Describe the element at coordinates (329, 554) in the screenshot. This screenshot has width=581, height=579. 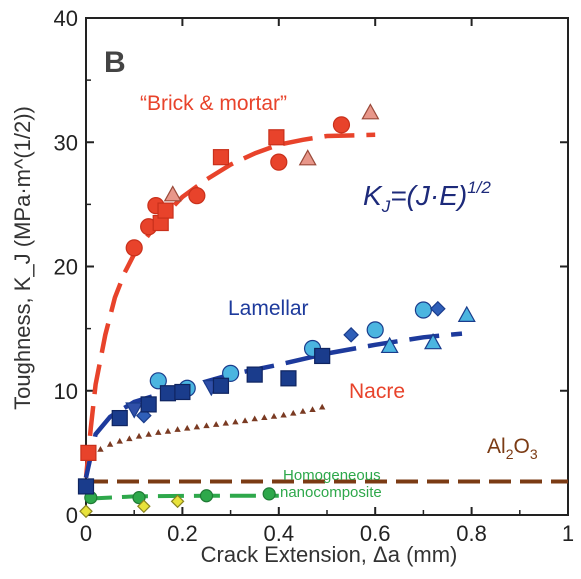
I see `x-axis-title: Crack Extension, Δa (mm)` at that location.